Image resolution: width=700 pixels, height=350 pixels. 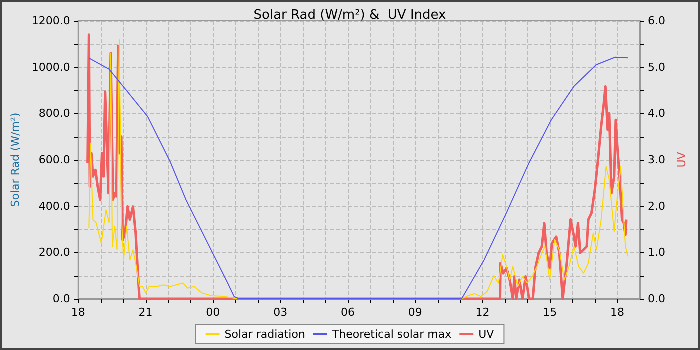 I want to click on x-tick-label: 00, so click(x=213, y=312).